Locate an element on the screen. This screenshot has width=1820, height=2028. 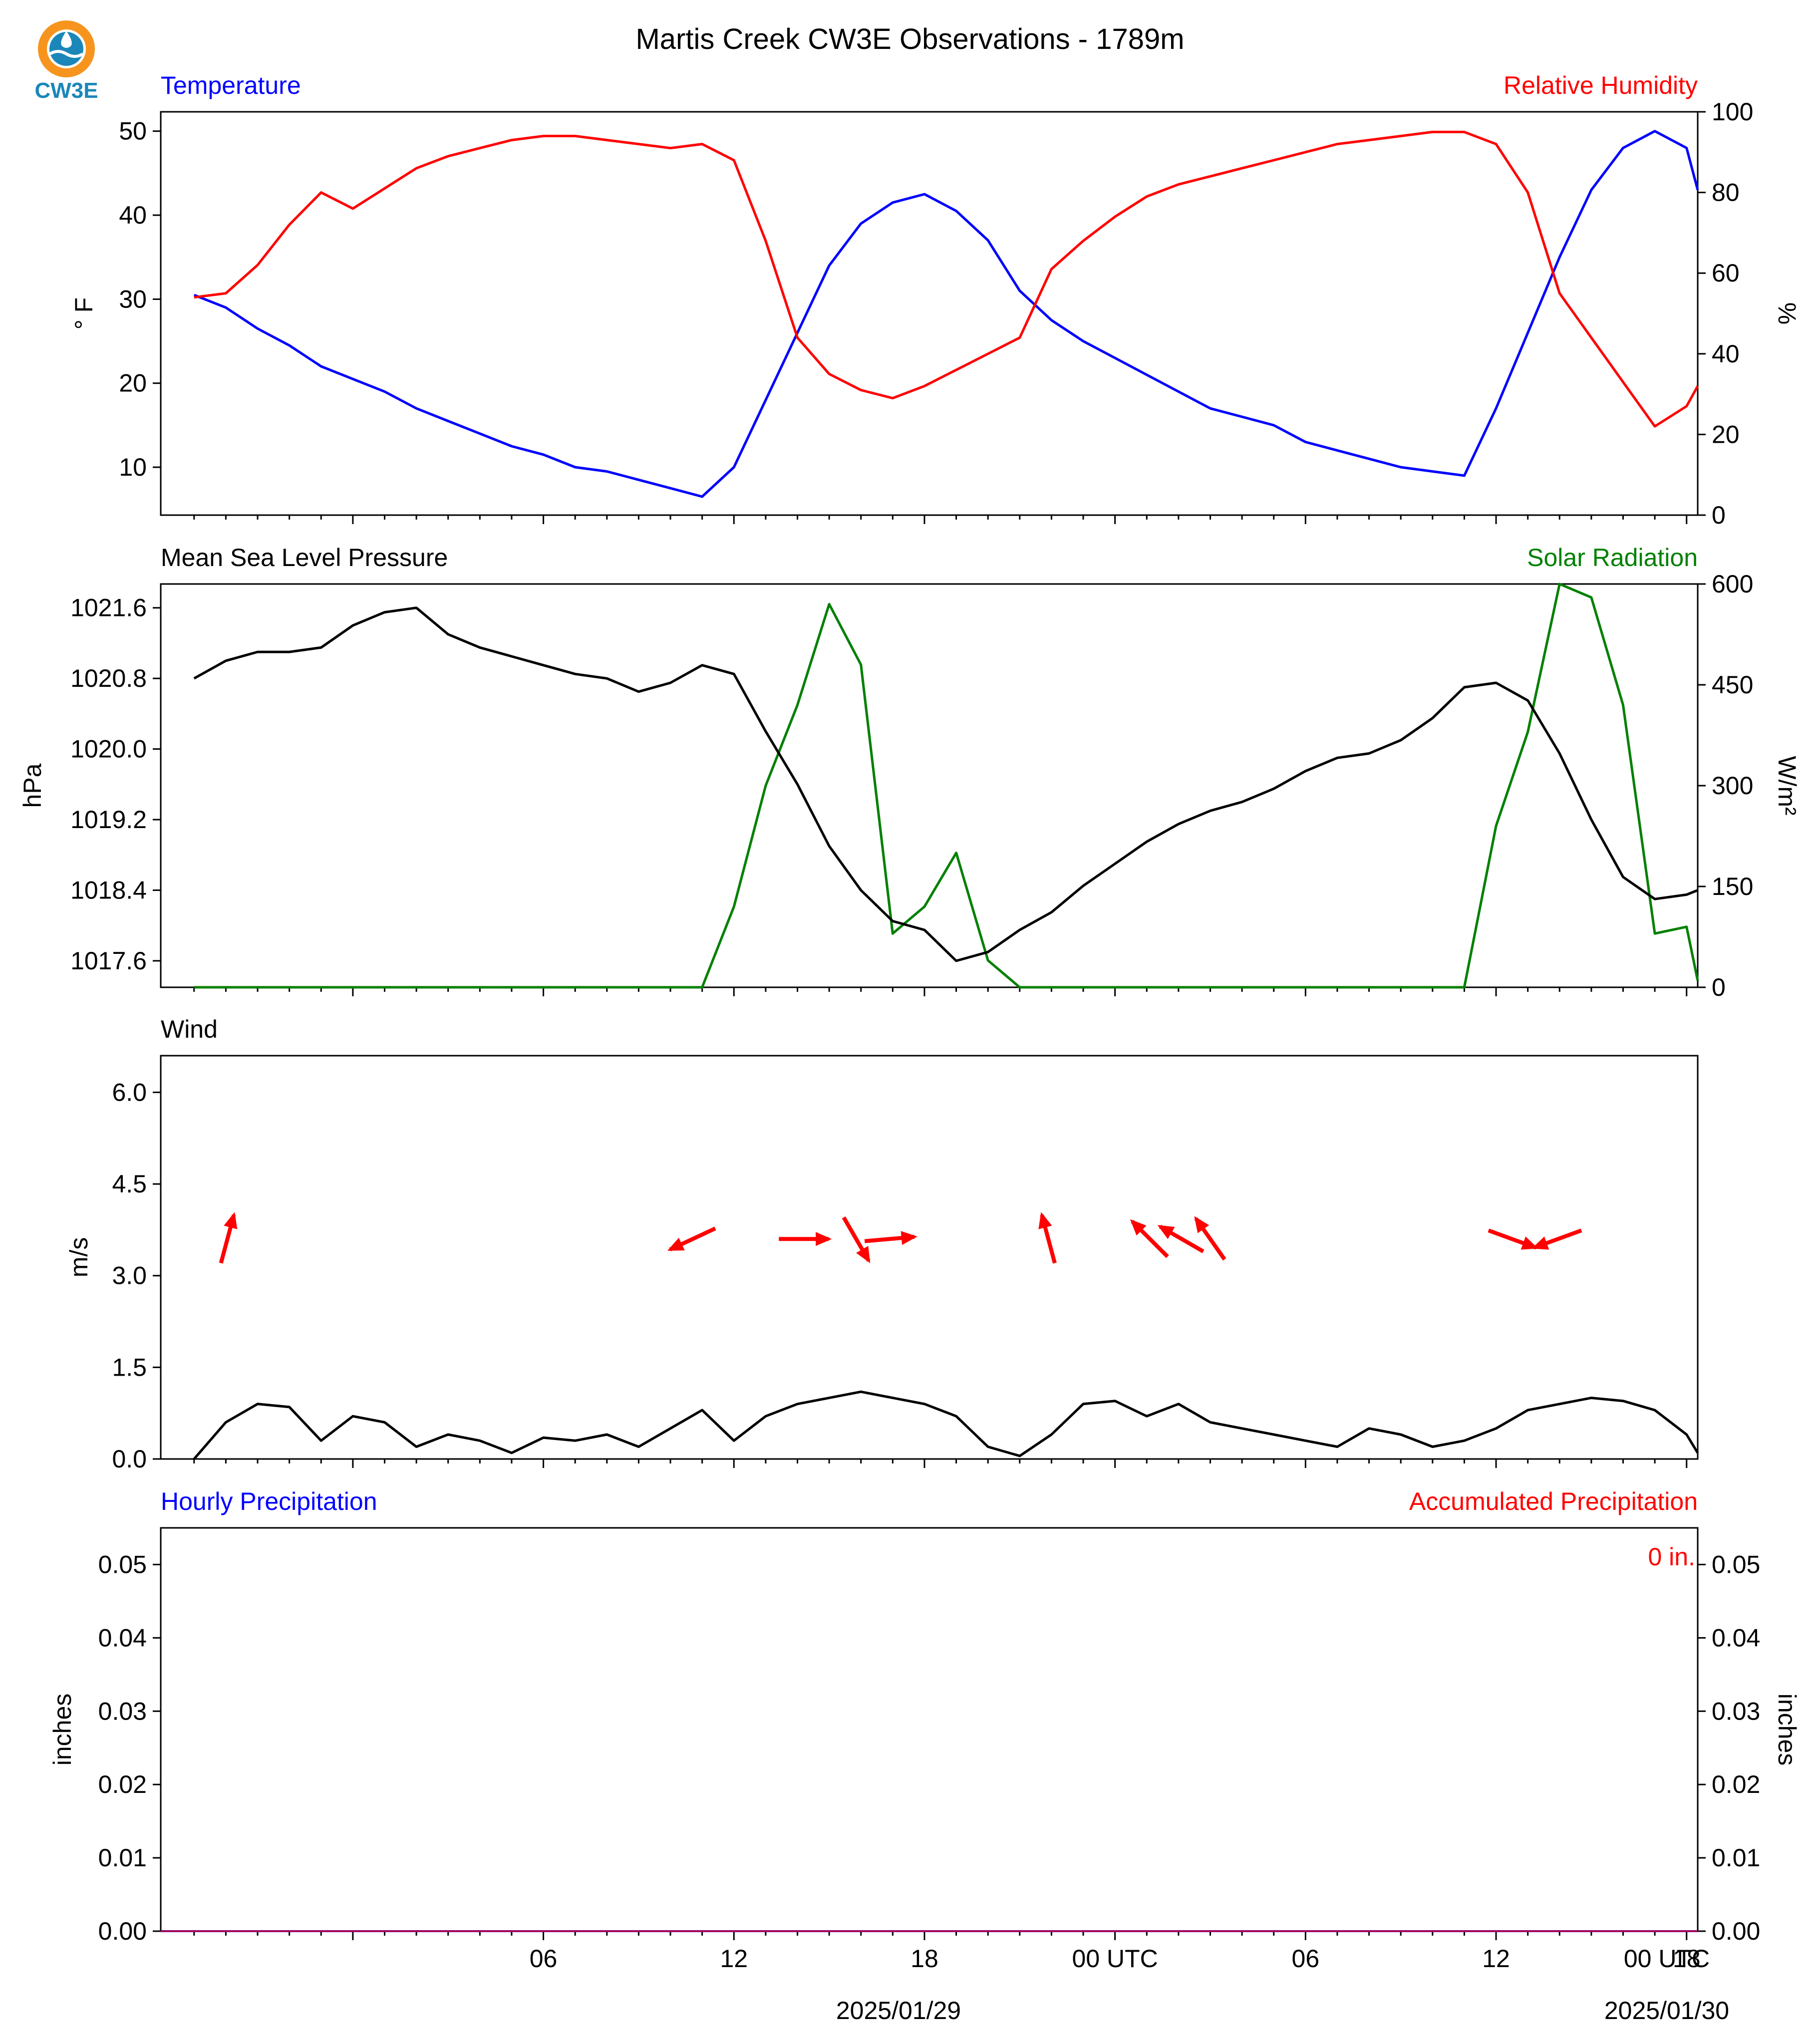
logo-wave-icon is located at coordinates (66, 54).